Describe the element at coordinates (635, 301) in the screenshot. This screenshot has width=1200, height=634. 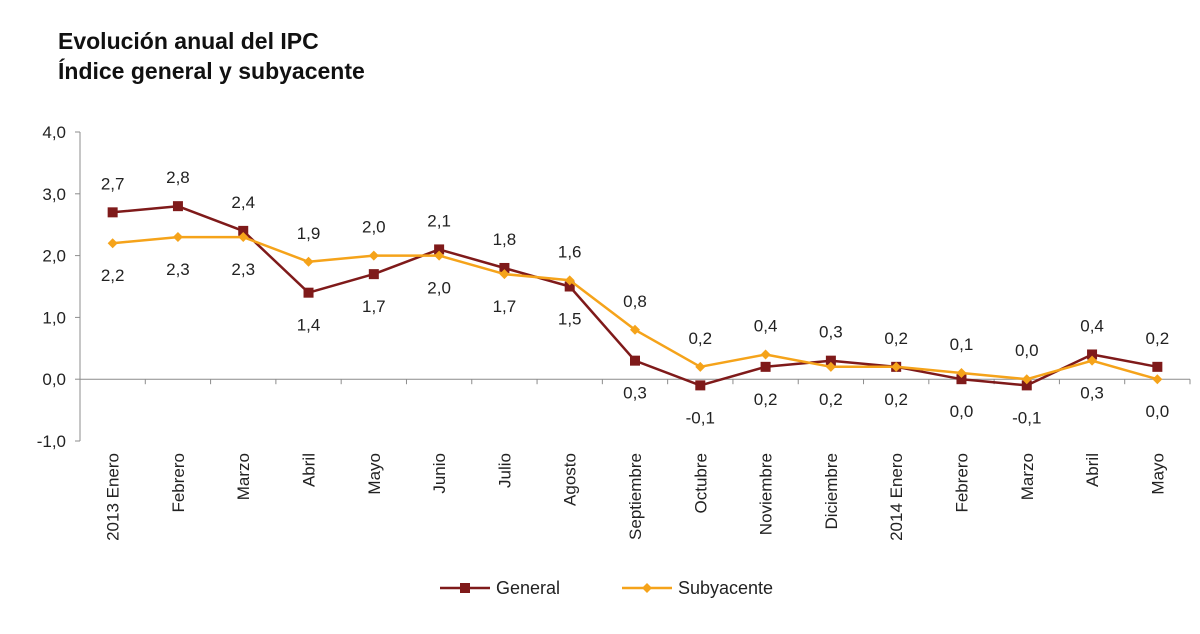
I see `data-label-subyacente: 0,8` at that location.